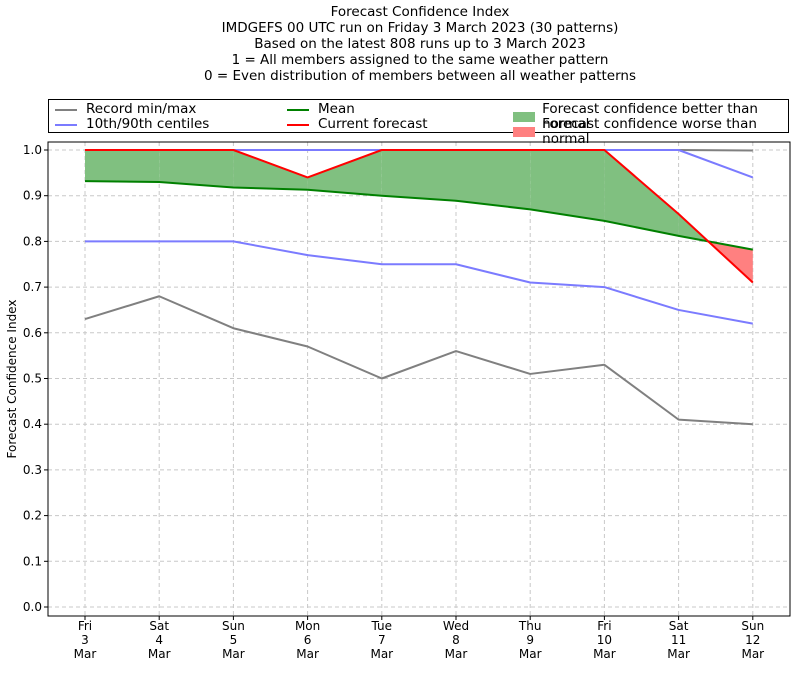 This screenshot has height=676, width=800. Describe the element at coordinates (66, 124) in the screenshot. I see `legend-centiles-swatch` at that location.